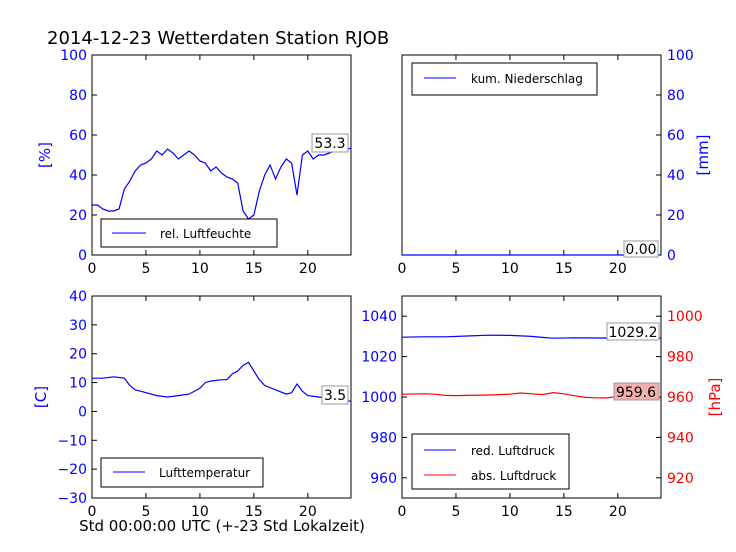 The image size is (736, 552). I want to click on y-tick-label: 1020, so click(379, 358).